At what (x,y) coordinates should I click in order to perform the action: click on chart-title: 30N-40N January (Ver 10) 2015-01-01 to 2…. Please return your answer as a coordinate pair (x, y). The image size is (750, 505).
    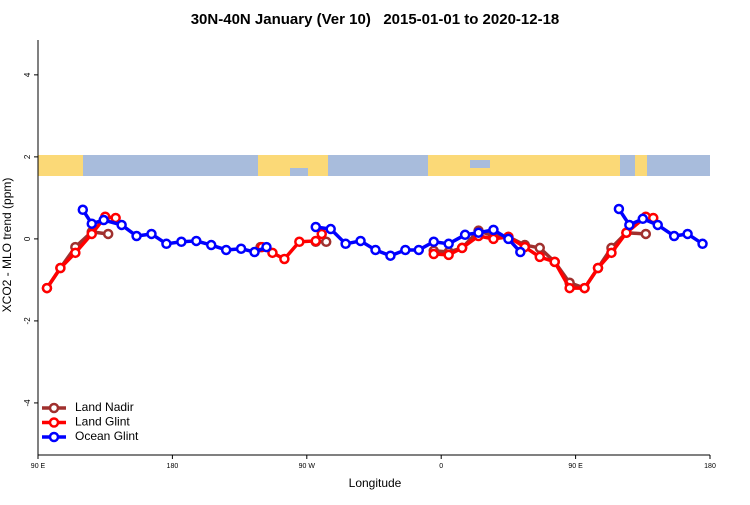
    Looking at the image, I should click on (375, 19).